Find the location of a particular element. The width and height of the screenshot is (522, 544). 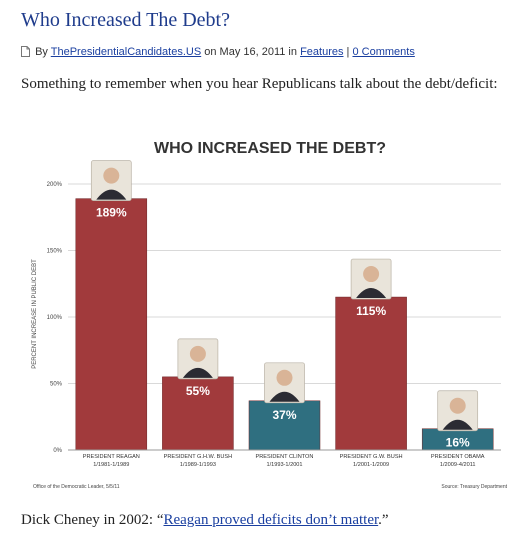

author-link: ThePresidentialCandidates.US is located at coordinates (126, 52).